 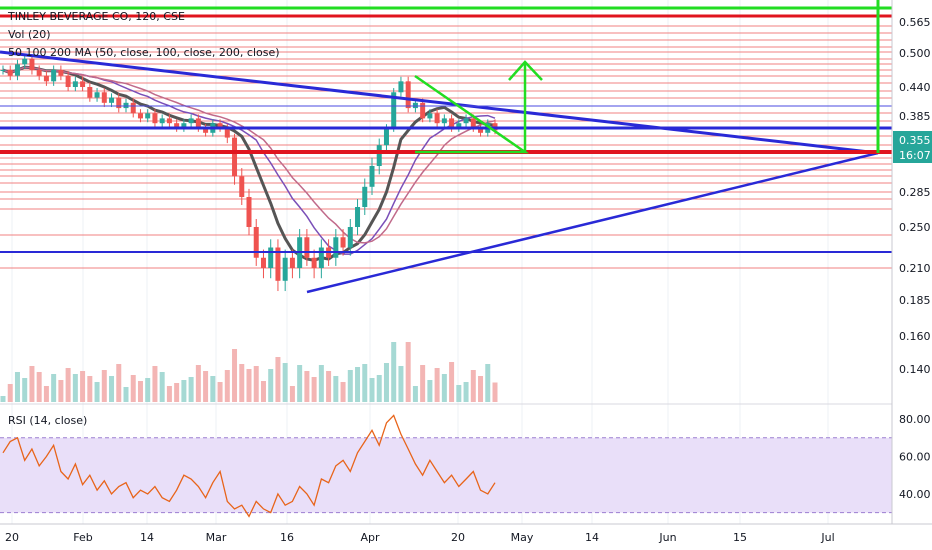 I want to click on price-tick-label: 0.565, so click(x=915, y=22).